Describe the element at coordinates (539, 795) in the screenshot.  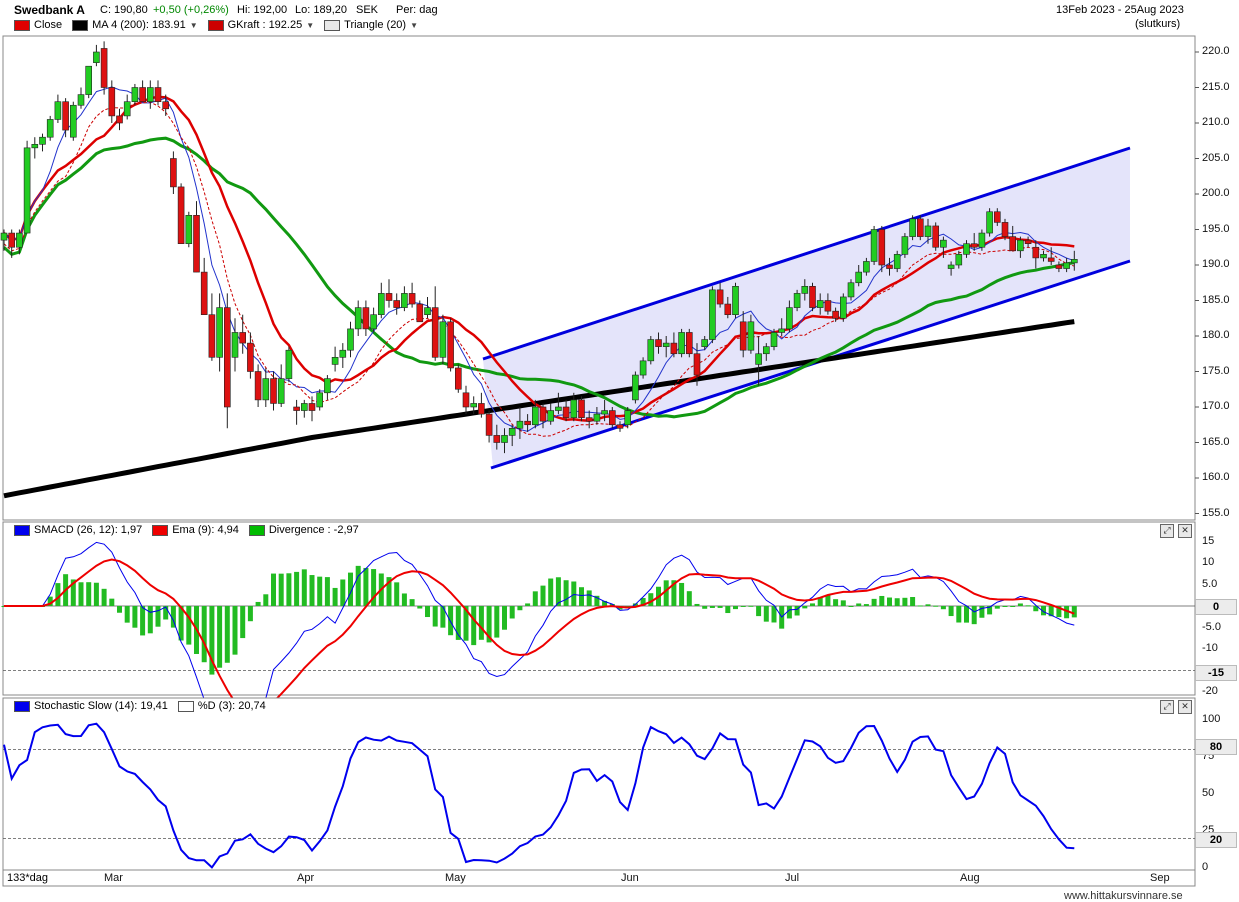
I see `stochastic-line` at that location.